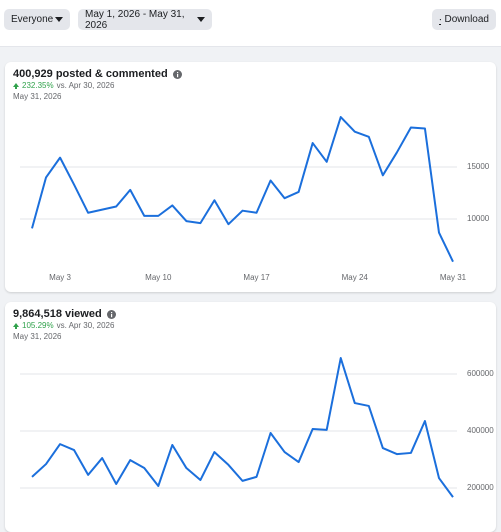 The width and height of the screenshot is (501, 532). Describe the element at coordinates (478, 218) in the screenshot. I see `y-tick-label: 10000` at that location.